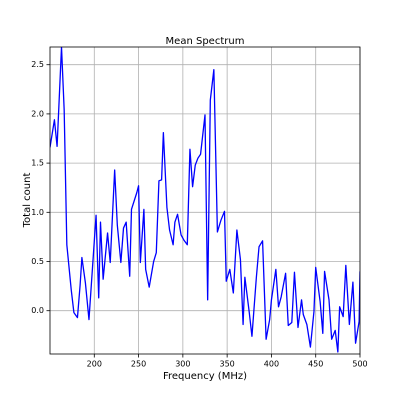 This screenshot has height=400, width=400. What do you see at coordinates (27, 201) in the screenshot?
I see `y-axis-label: Total count` at bounding box center [27, 201].